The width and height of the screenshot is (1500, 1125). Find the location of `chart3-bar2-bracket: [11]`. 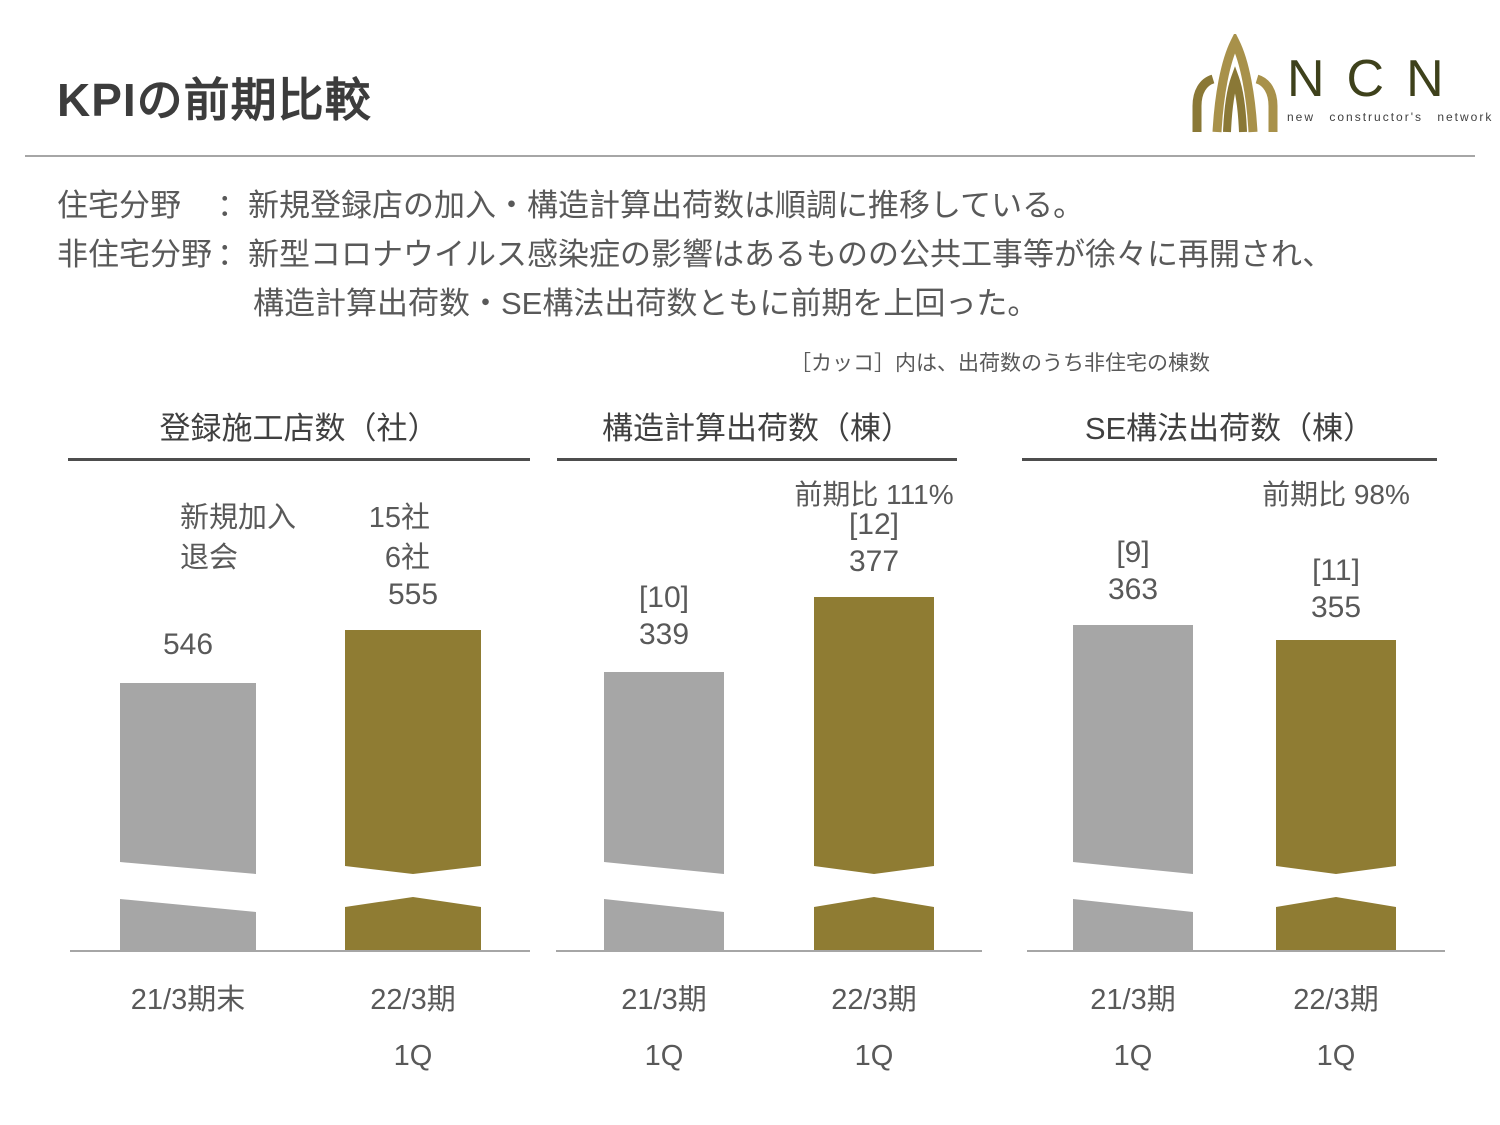

chart3-bar2-bracket: [11] is located at coordinates (1336, 570).